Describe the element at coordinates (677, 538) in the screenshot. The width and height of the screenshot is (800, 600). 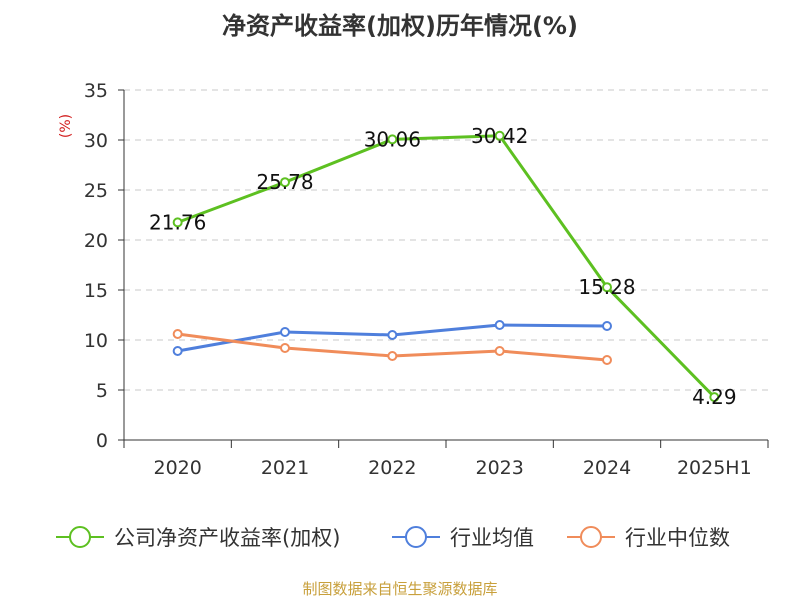
I see `legend-label: 行业中位数` at that location.